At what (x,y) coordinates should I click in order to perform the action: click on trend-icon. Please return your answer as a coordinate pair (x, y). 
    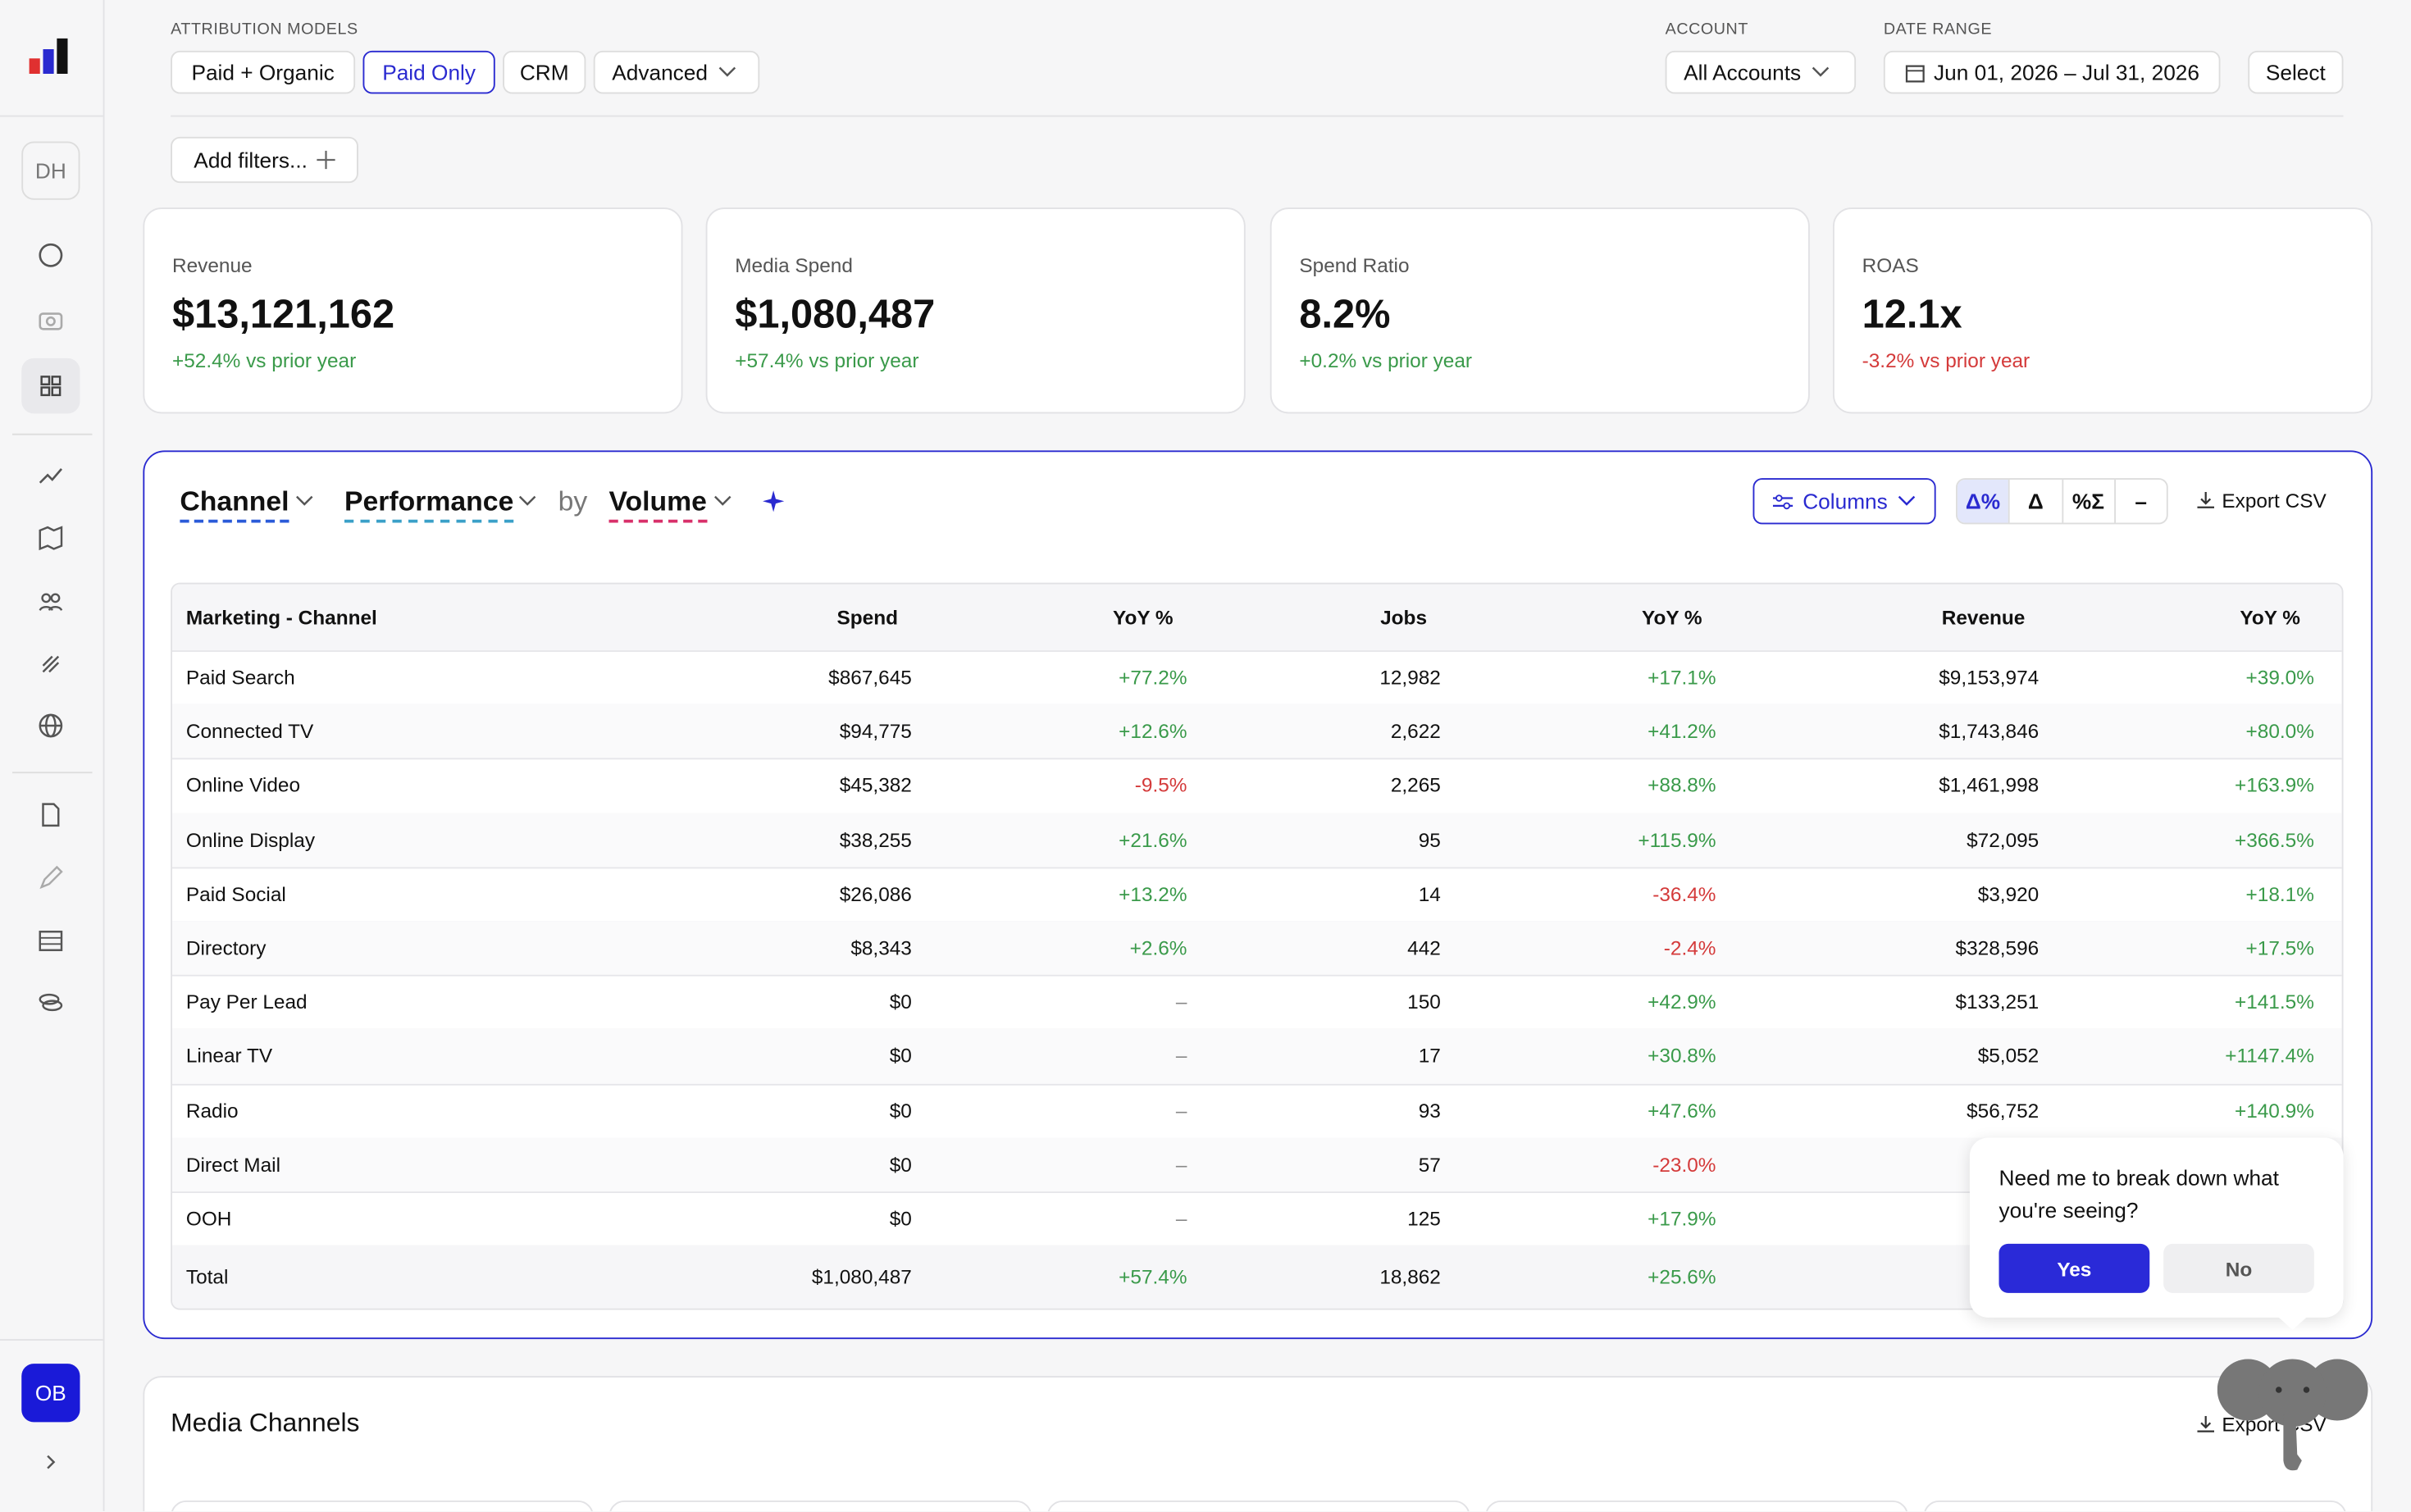
    Looking at the image, I should click on (51, 476).